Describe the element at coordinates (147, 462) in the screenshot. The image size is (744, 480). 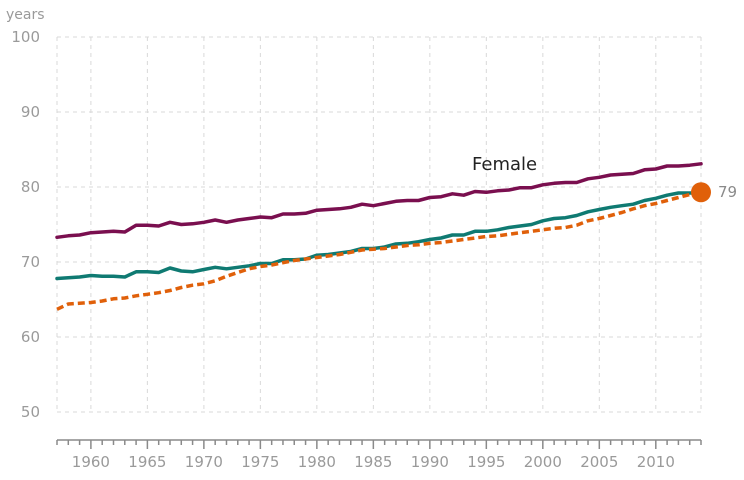
I see `x-tick-label-1965: 1965` at that location.